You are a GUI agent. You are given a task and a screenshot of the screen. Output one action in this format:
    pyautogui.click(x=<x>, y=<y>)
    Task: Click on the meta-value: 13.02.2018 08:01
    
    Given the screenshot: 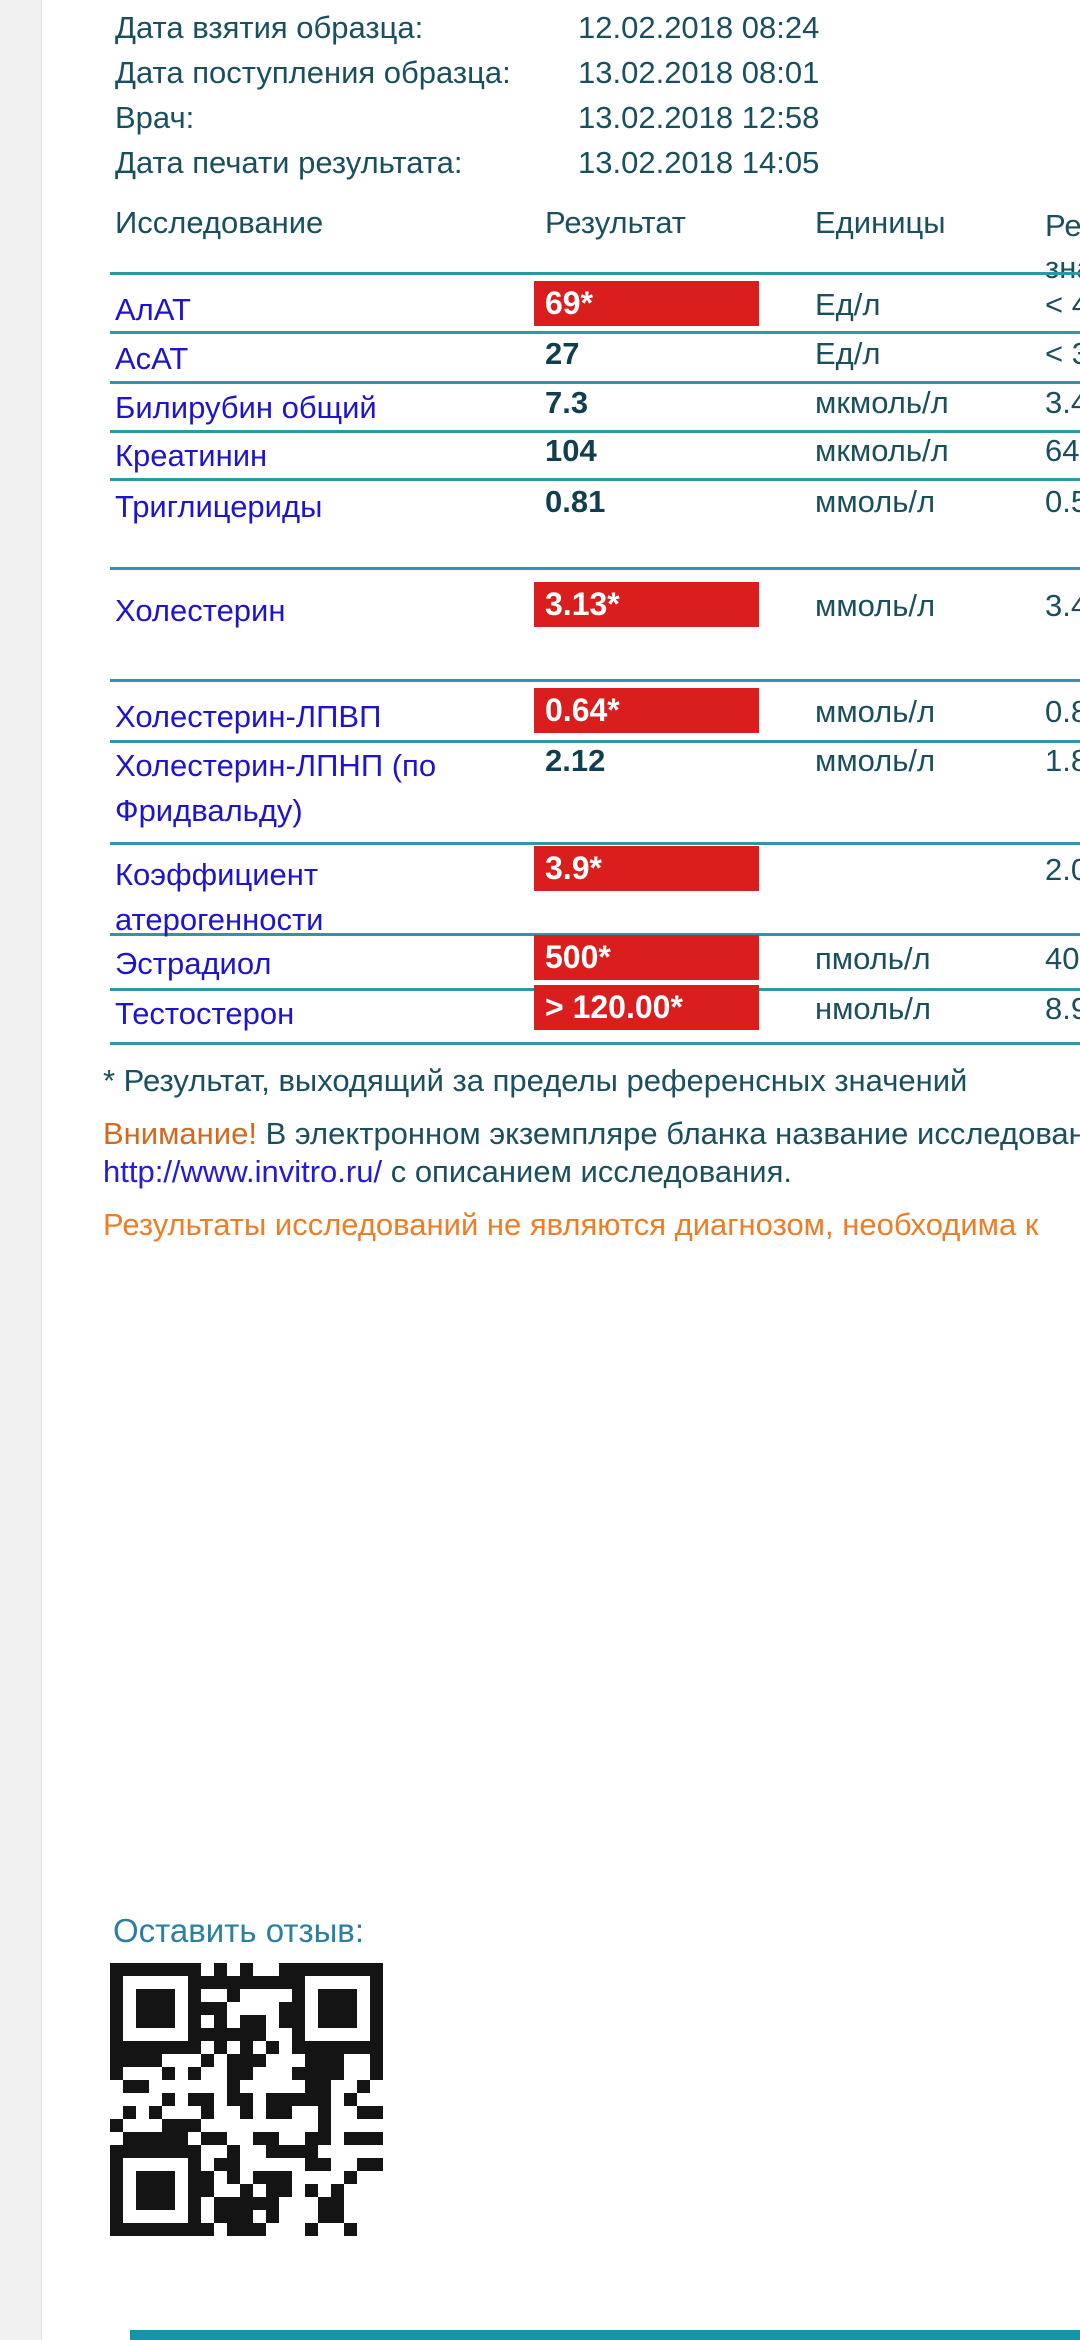 What is the action you would take?
    pyautogui.click(x=699, y=72)
    